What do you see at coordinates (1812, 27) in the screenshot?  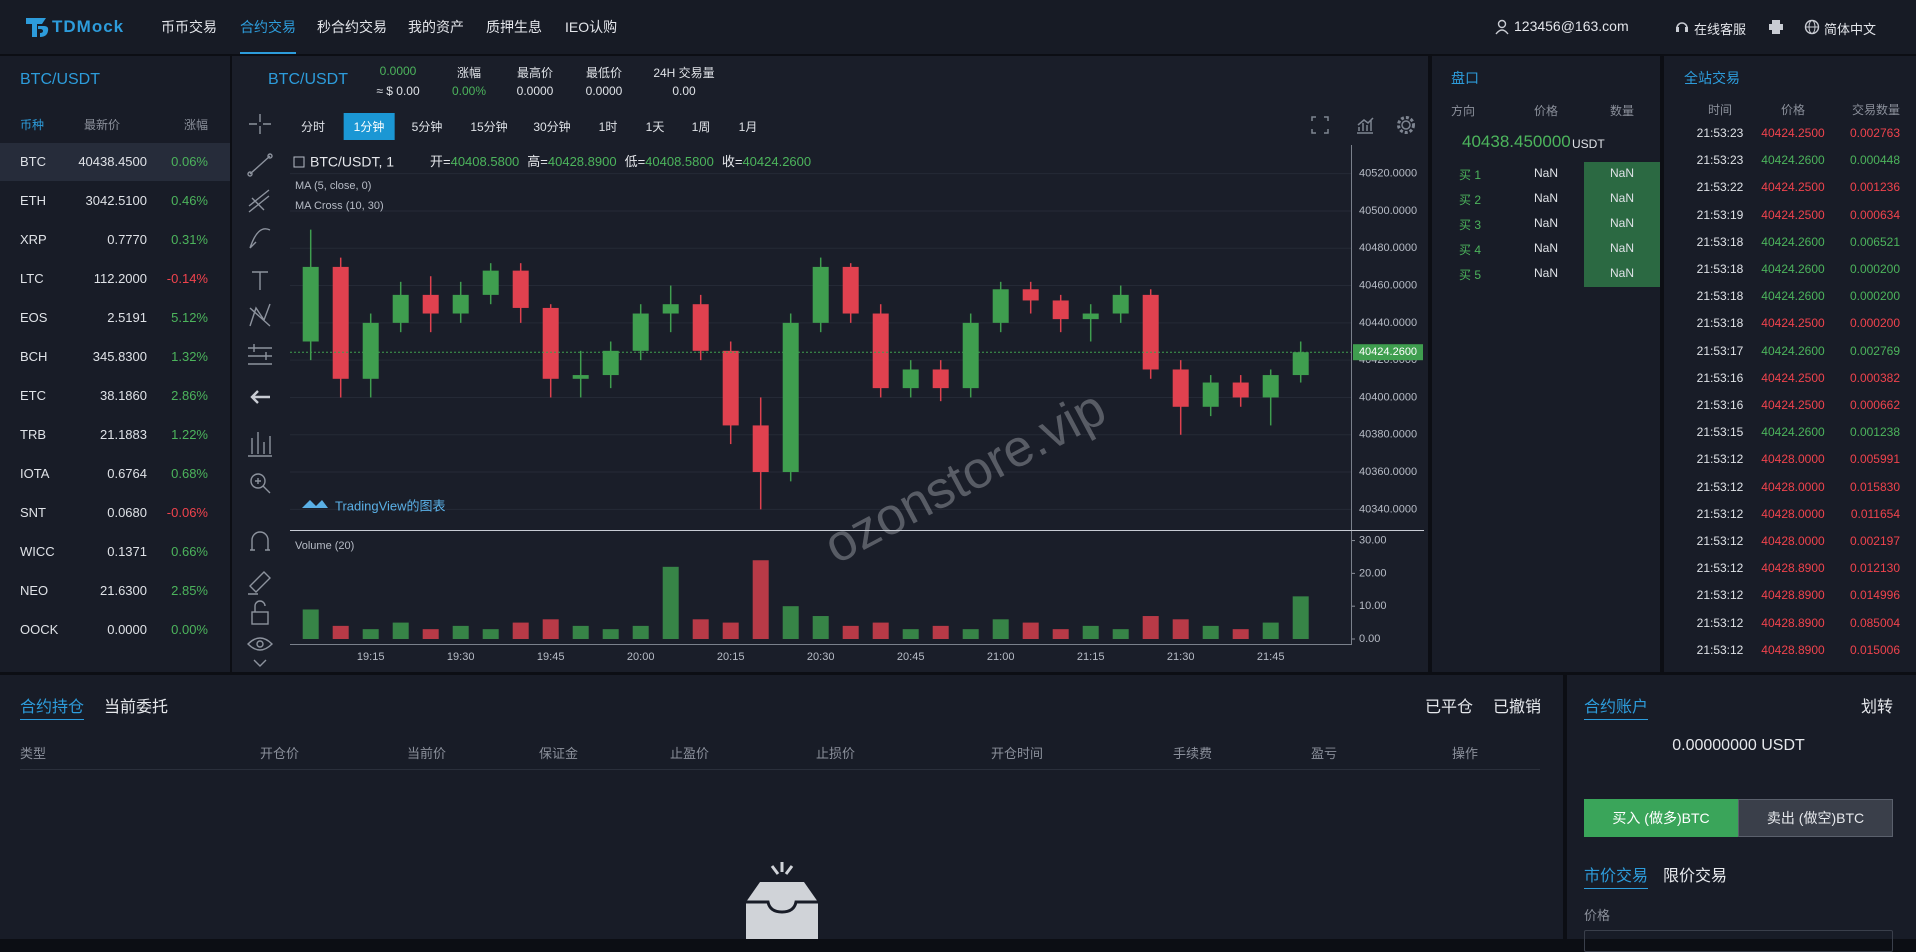 I see `globe-icon` at bounding box center [1812, 27].